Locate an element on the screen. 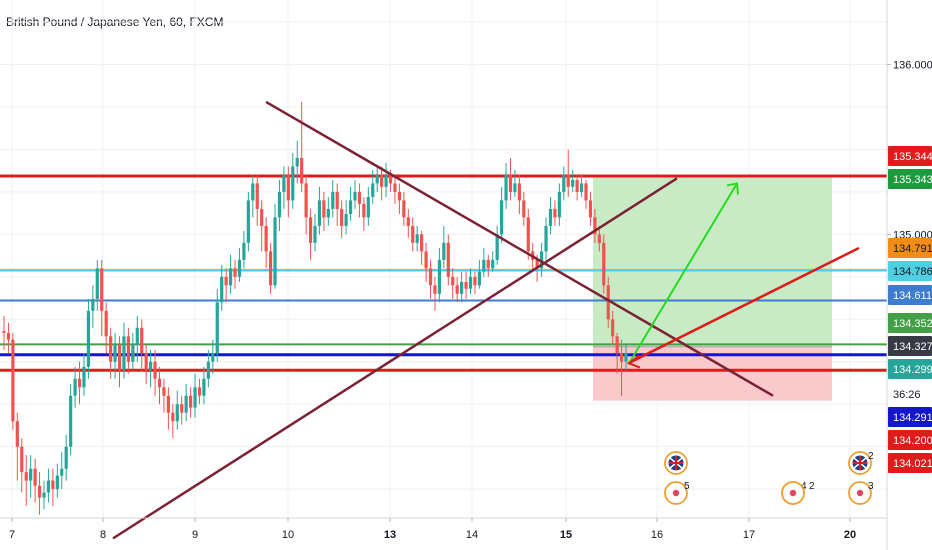 This screenshot has height=550, width=932. time-tick-label: 9 is located at coordinates (195, 535).